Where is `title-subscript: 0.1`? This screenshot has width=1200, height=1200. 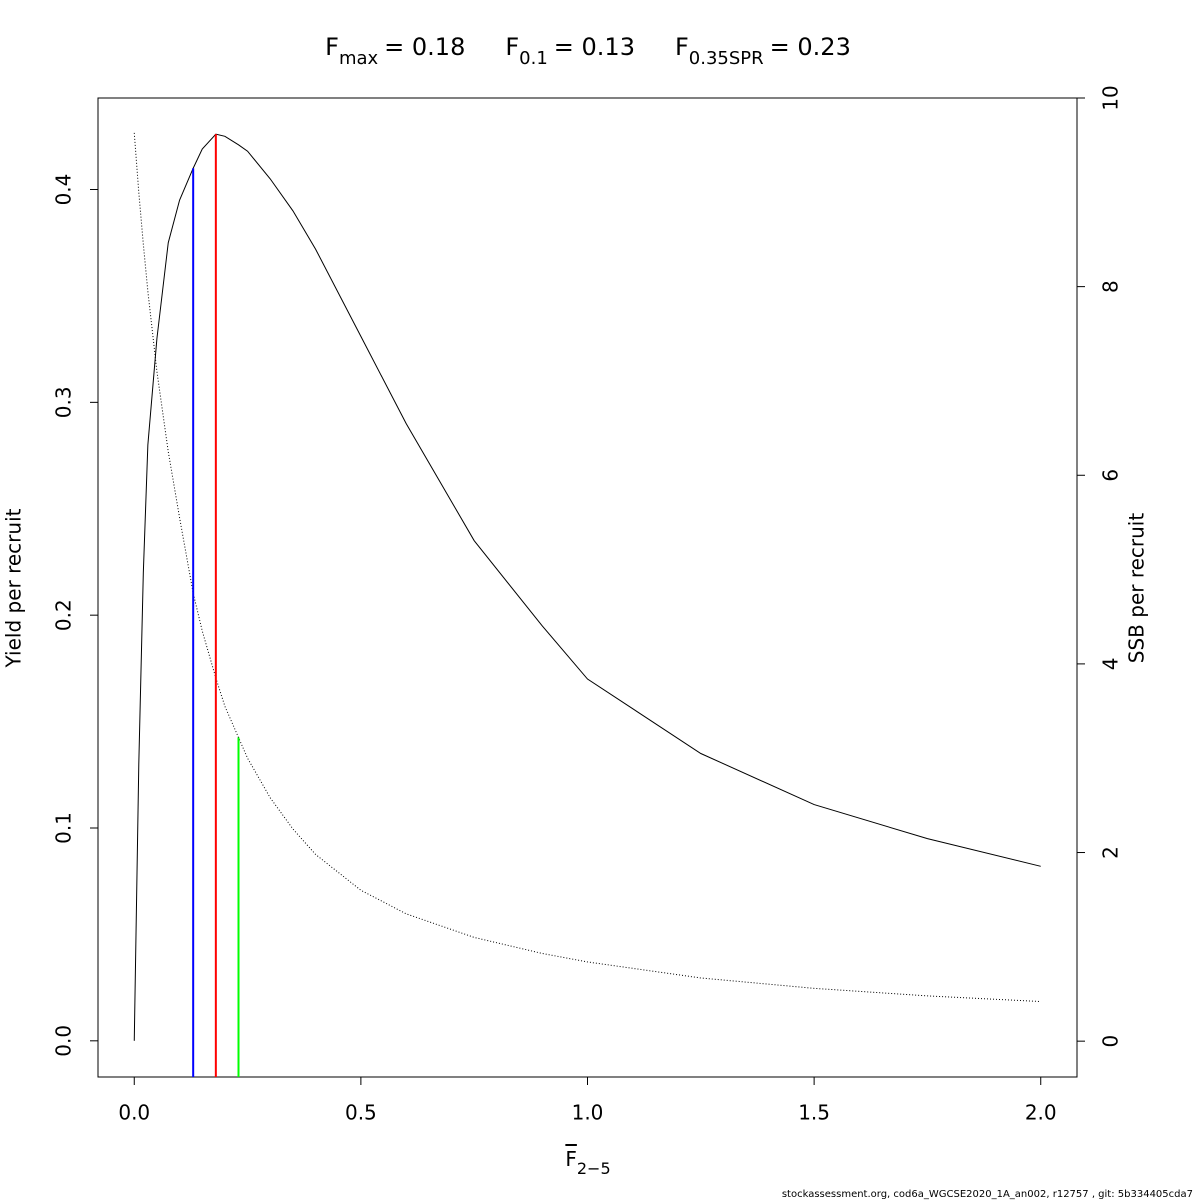 title-subscript: 0.1 is located at coordinates (533, 58).